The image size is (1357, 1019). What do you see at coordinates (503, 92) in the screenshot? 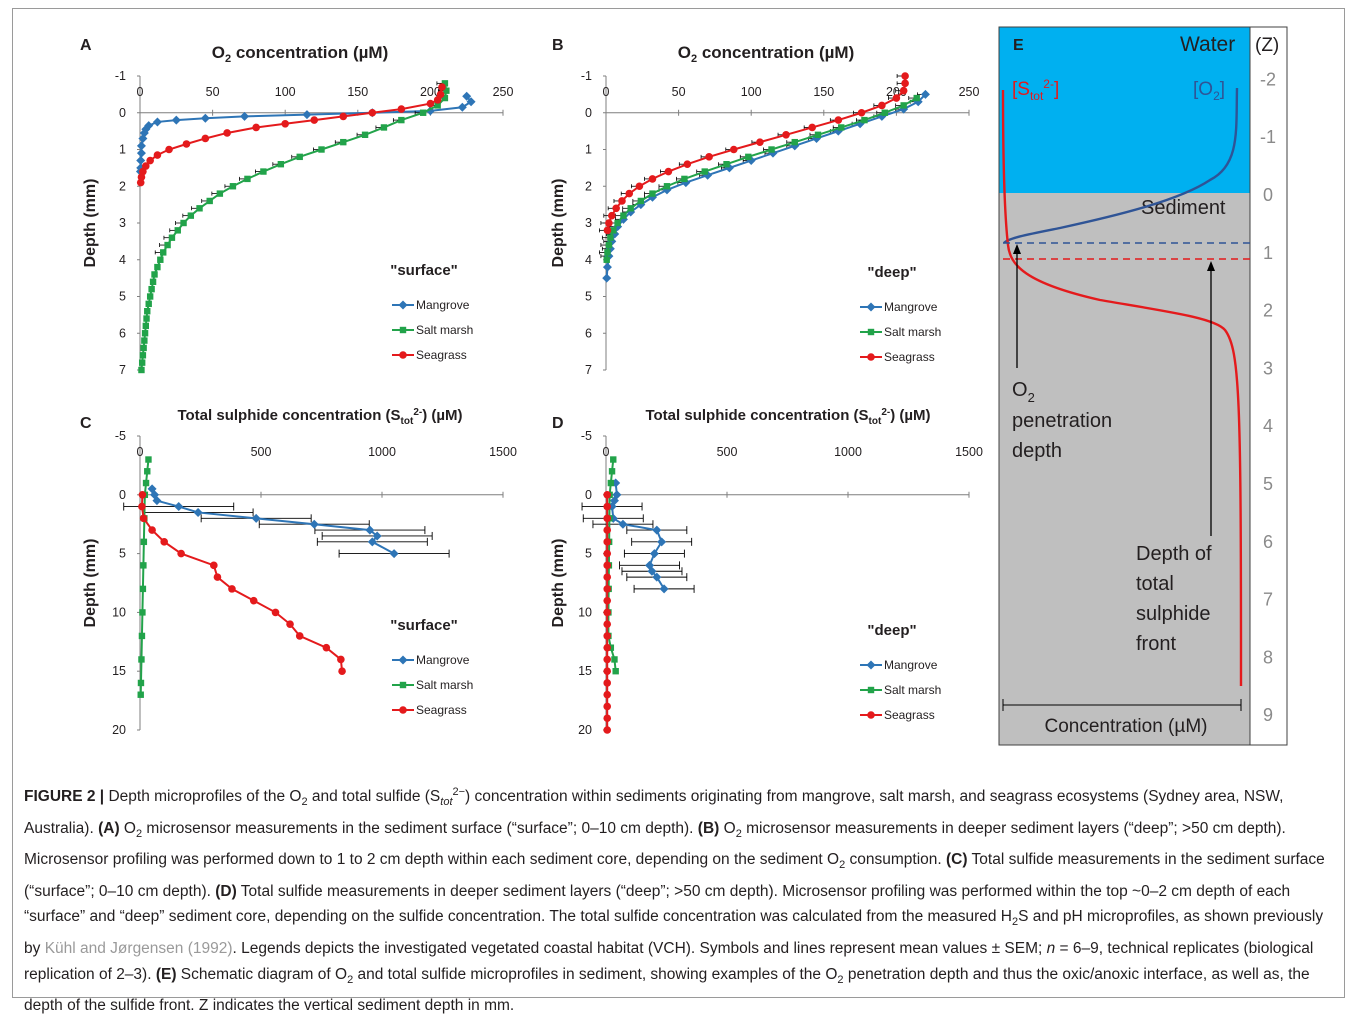
I see `x-tick-label: 250` at bounding box center [503, 92].